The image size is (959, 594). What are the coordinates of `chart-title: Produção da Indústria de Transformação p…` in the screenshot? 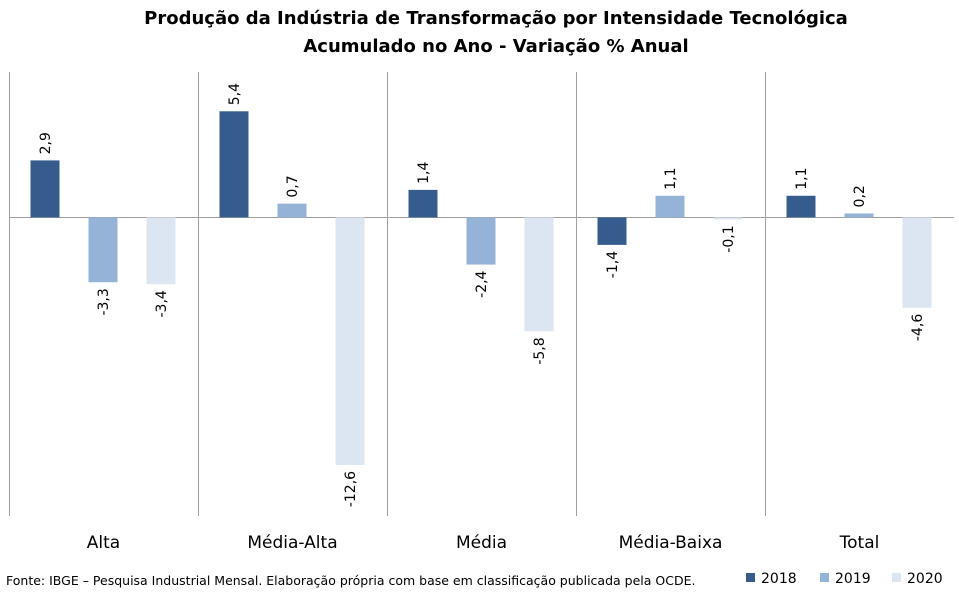 It's located at (496, 18).